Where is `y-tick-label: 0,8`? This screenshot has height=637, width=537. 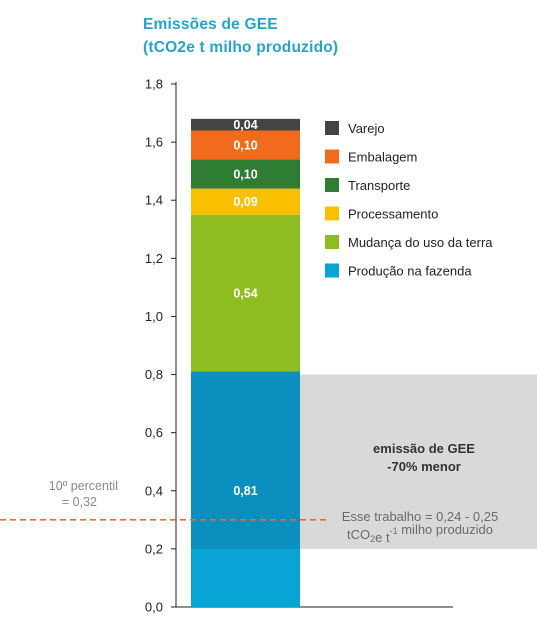
y-tick-label: 0,8 is located at coordinates (154, 374).